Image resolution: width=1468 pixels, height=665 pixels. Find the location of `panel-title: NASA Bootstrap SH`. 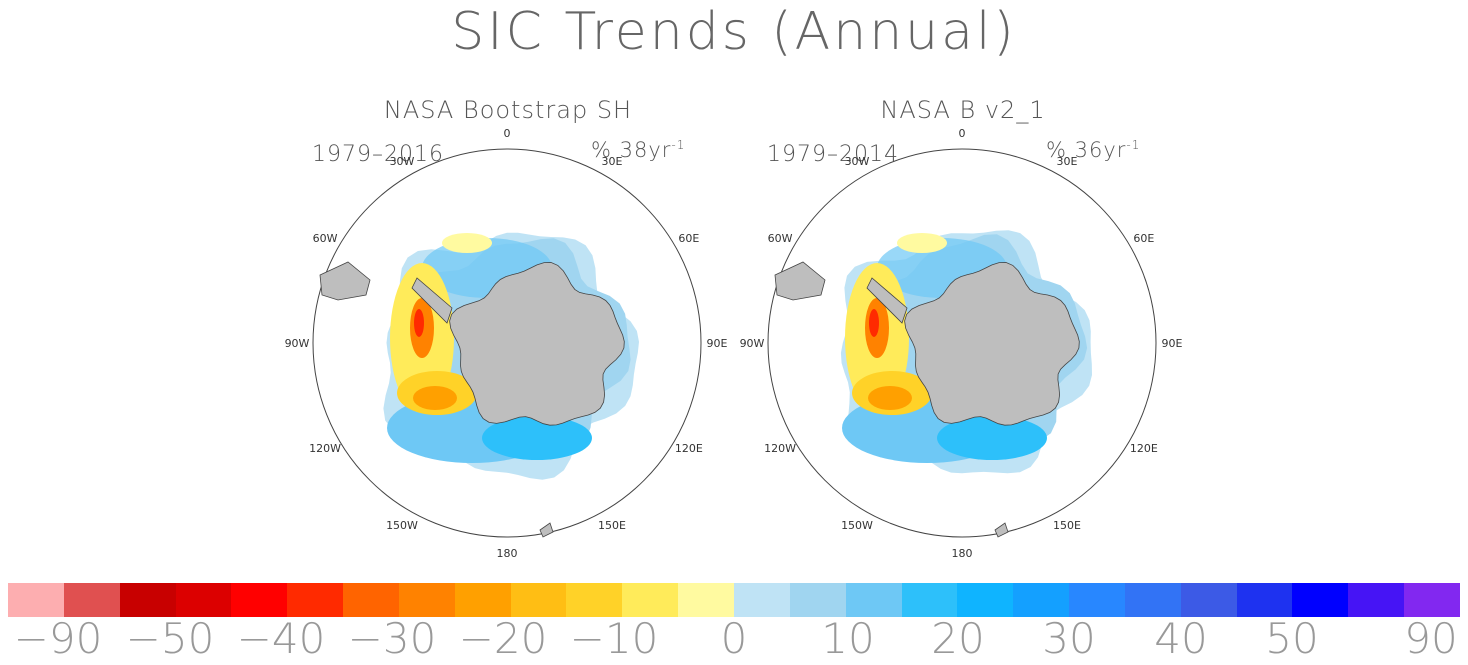

panel-title: NASA Bootstrap SH is located at coordinates (508, 110).